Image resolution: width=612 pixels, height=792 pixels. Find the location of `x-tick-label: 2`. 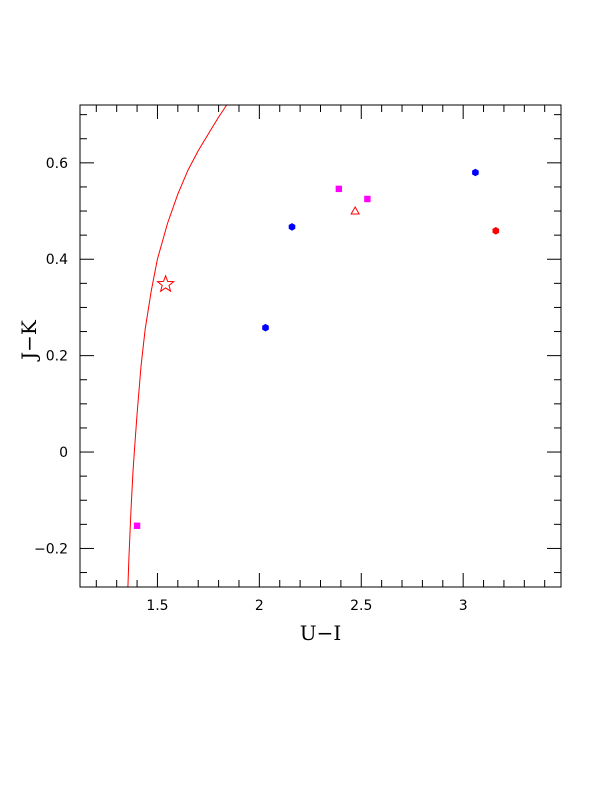

x-tick-label: 2 is located at coordinates (259, 606).